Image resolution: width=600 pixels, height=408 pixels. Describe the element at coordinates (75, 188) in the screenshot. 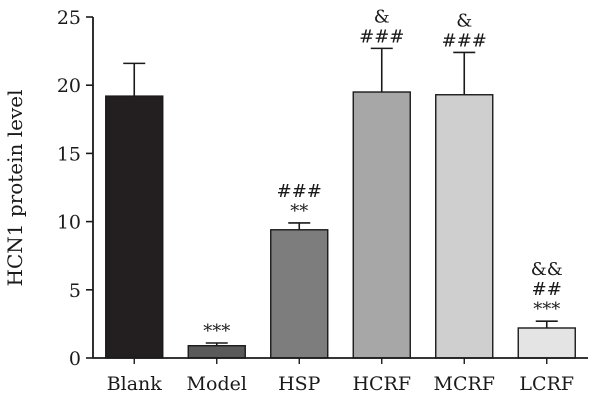

I see `y-ticks-layer: 0 5 10 15 20 25` at that location.